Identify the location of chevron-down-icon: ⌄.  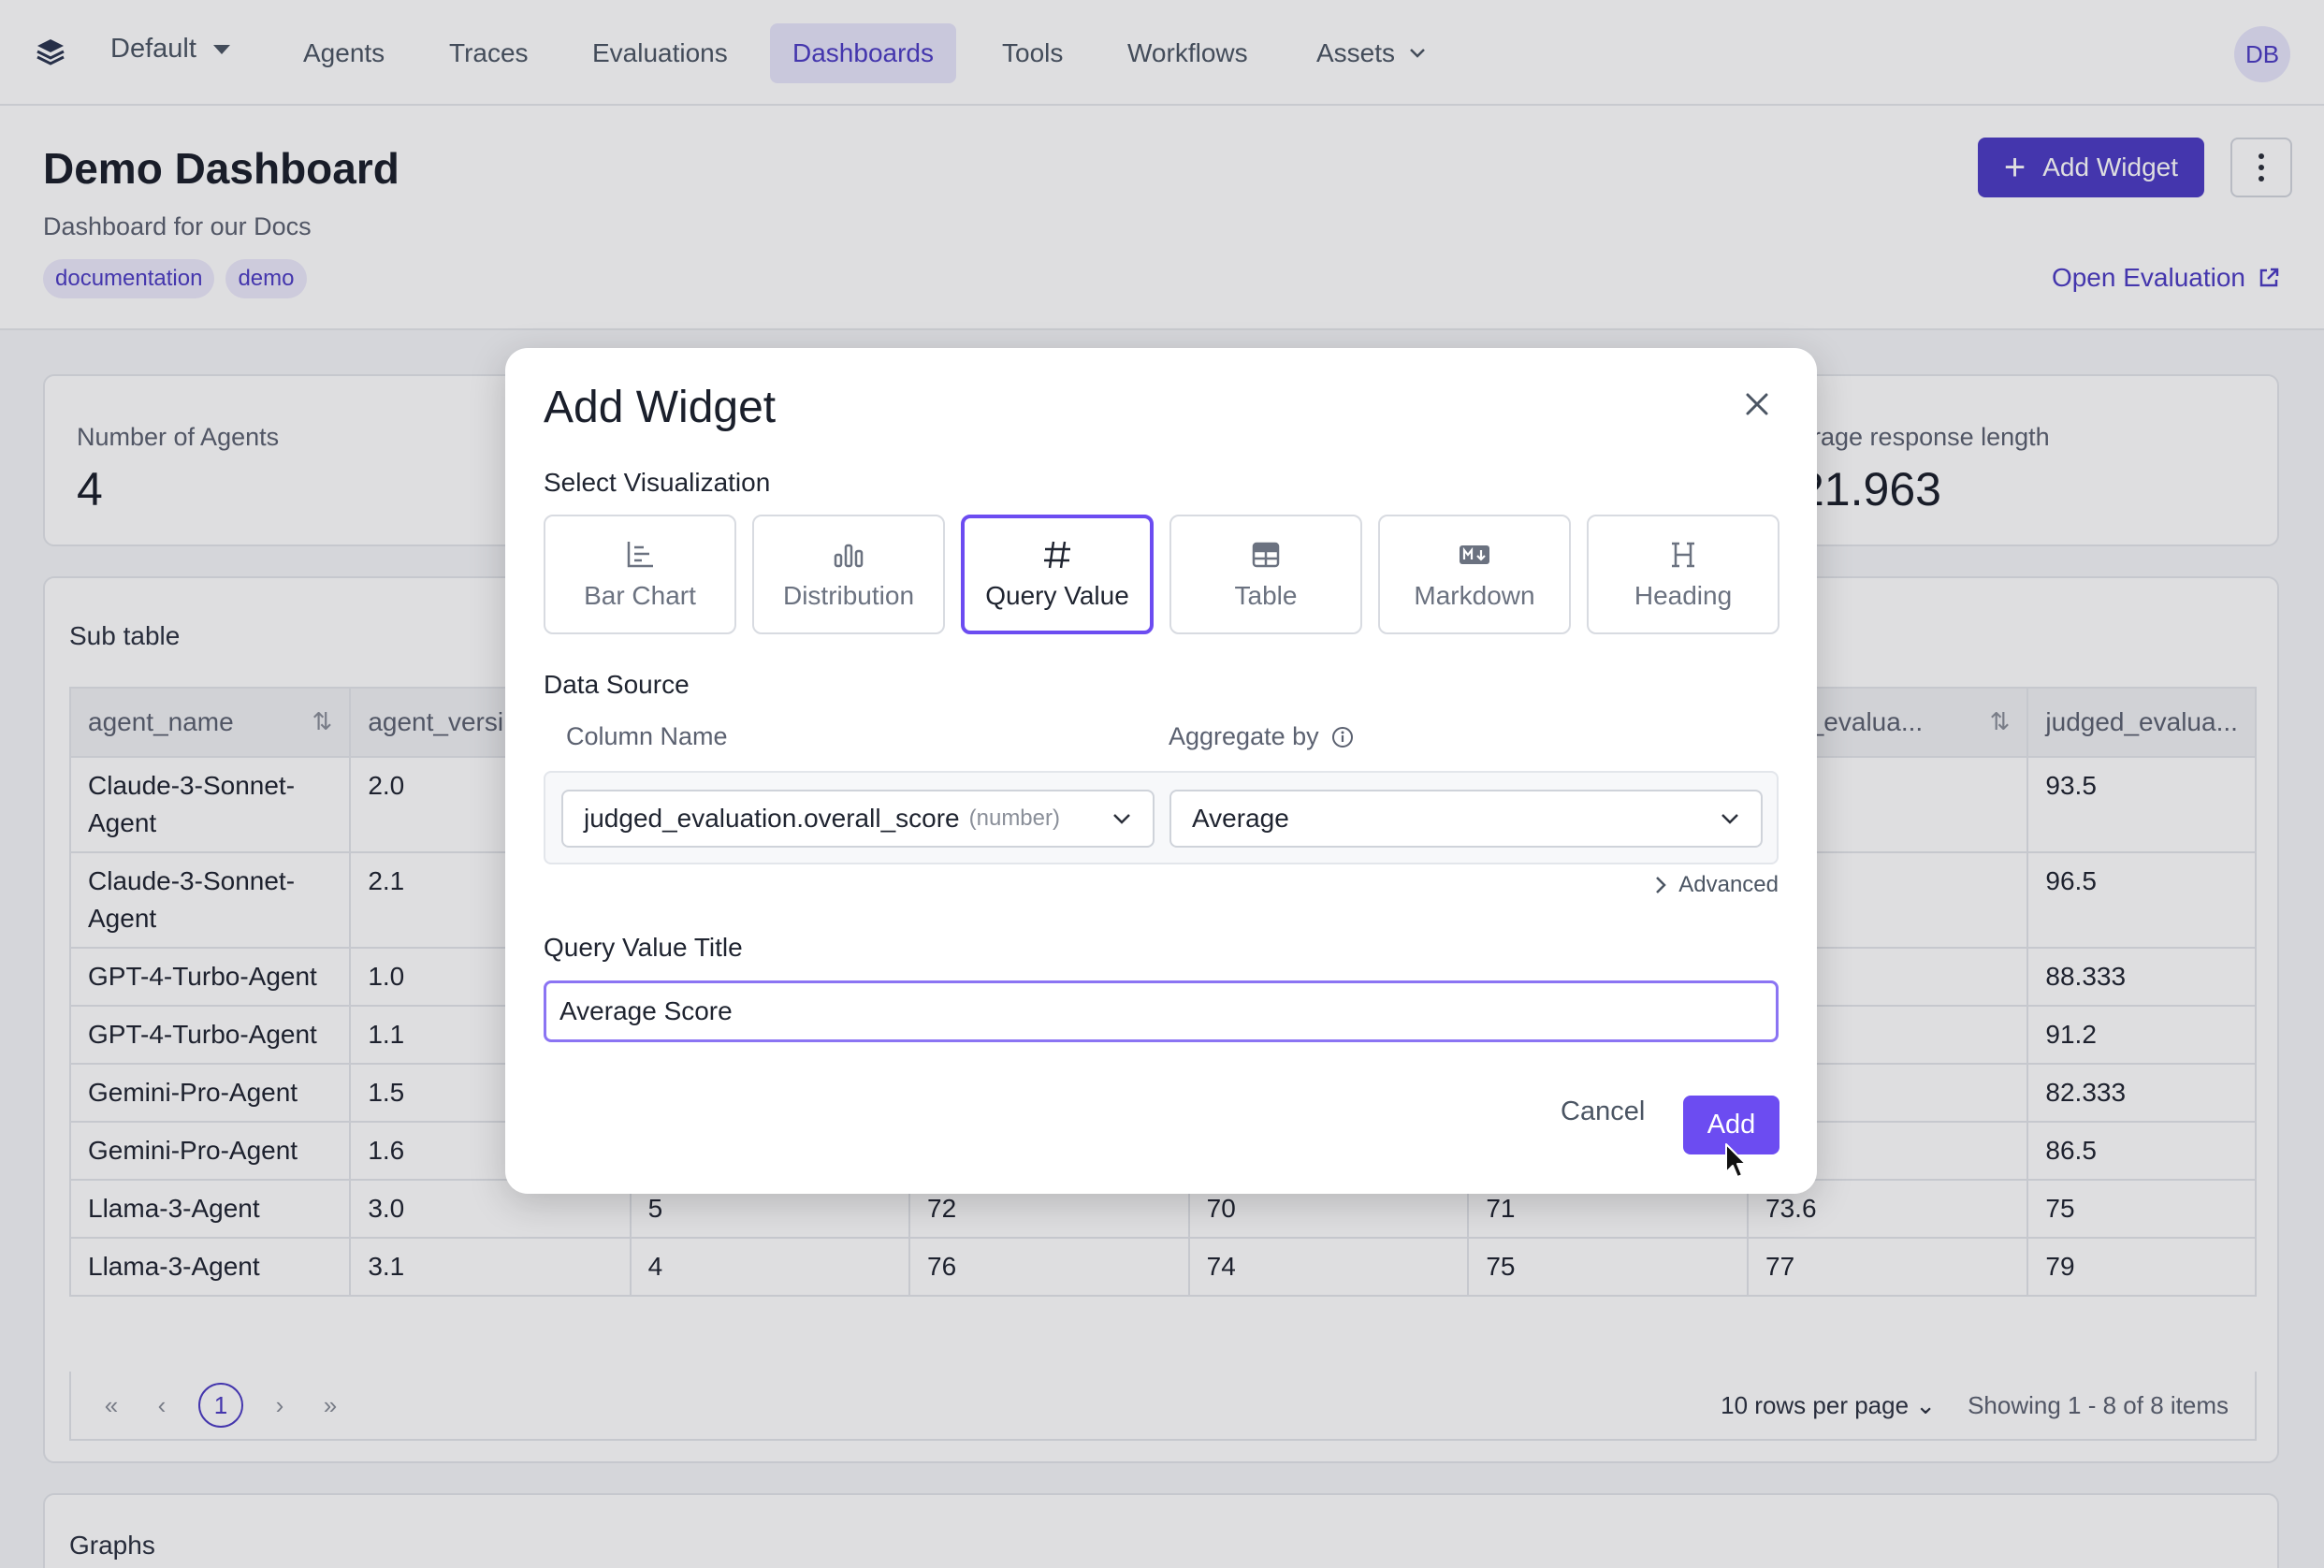
(1926, 1404).